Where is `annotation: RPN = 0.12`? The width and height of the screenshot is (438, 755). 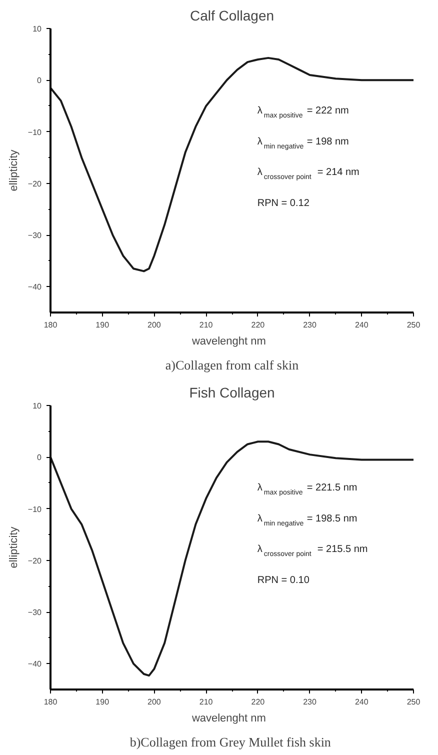
annotation: RPN = 0.12 is located at coordinates (283, 204).